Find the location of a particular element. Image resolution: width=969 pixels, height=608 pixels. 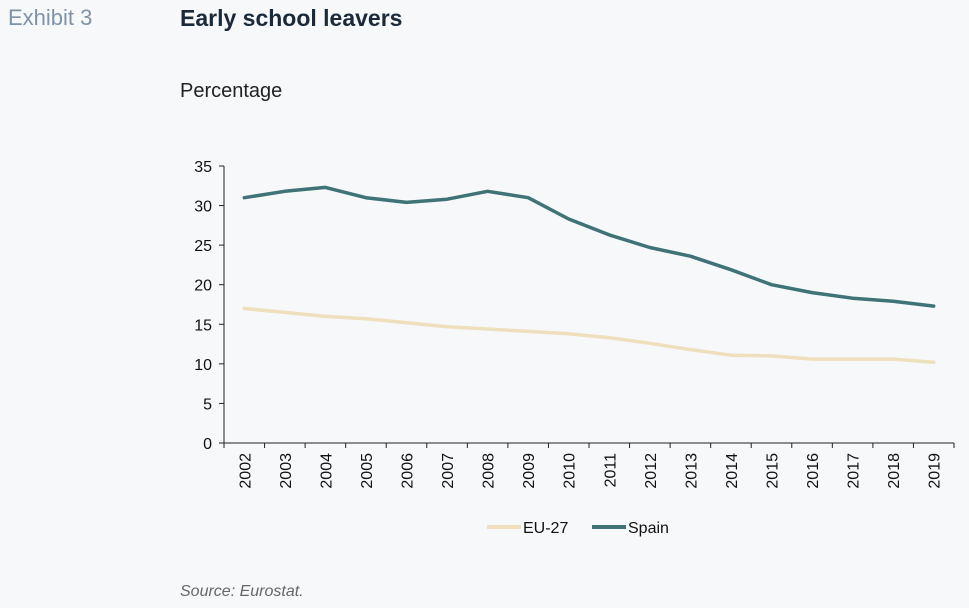

x-tick-label: 2006 is located at coordinates (408, 471).